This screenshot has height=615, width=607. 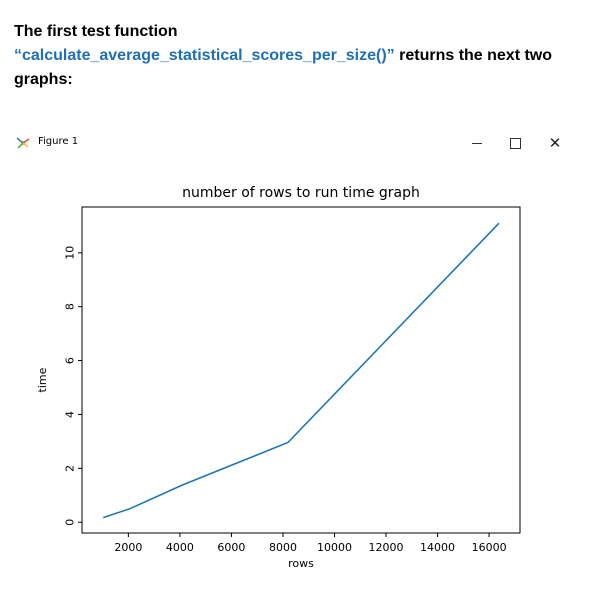 What do you see at coordinates (70, 306) in the screenshot?
I see `y-tick-label: 8` at bounding box center [70, 306].